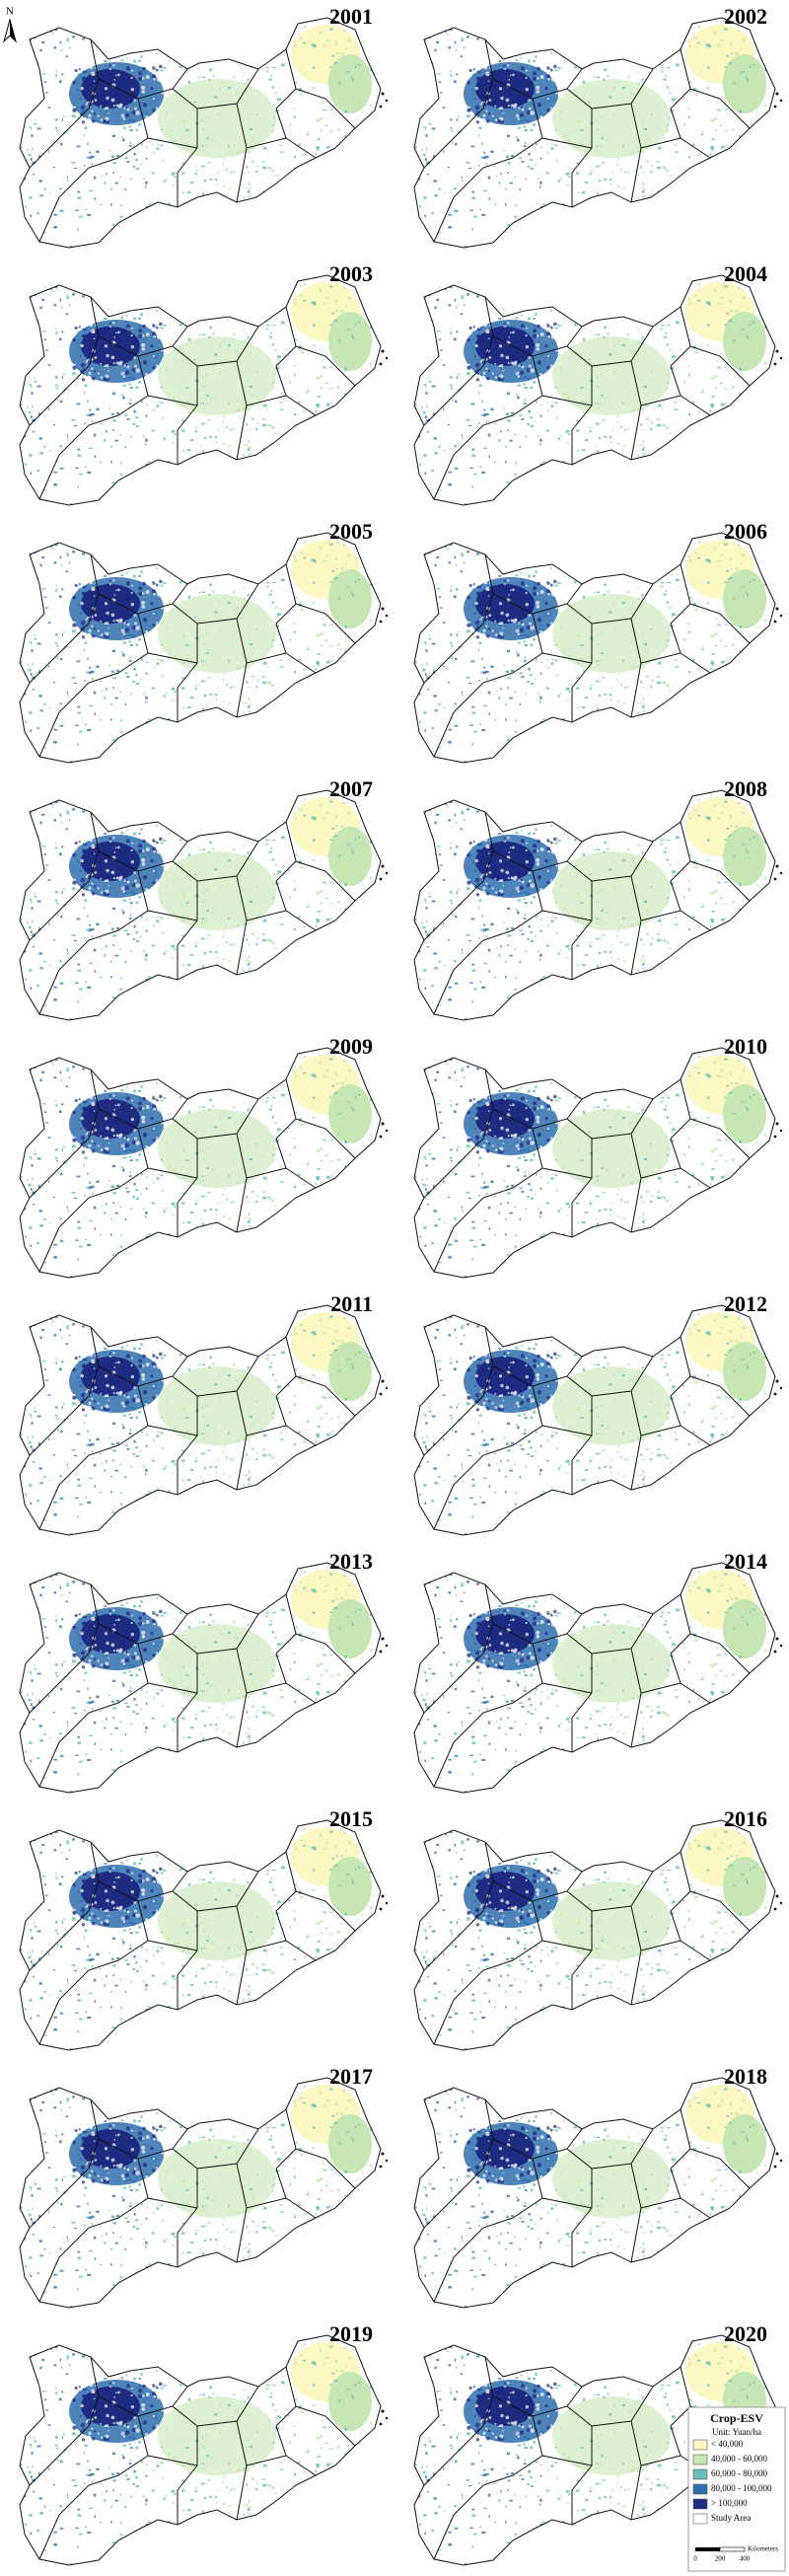  Describe the element at coordinates (727, 2444) in the screenshot. I see `legend-label: < 40,000` at that location.